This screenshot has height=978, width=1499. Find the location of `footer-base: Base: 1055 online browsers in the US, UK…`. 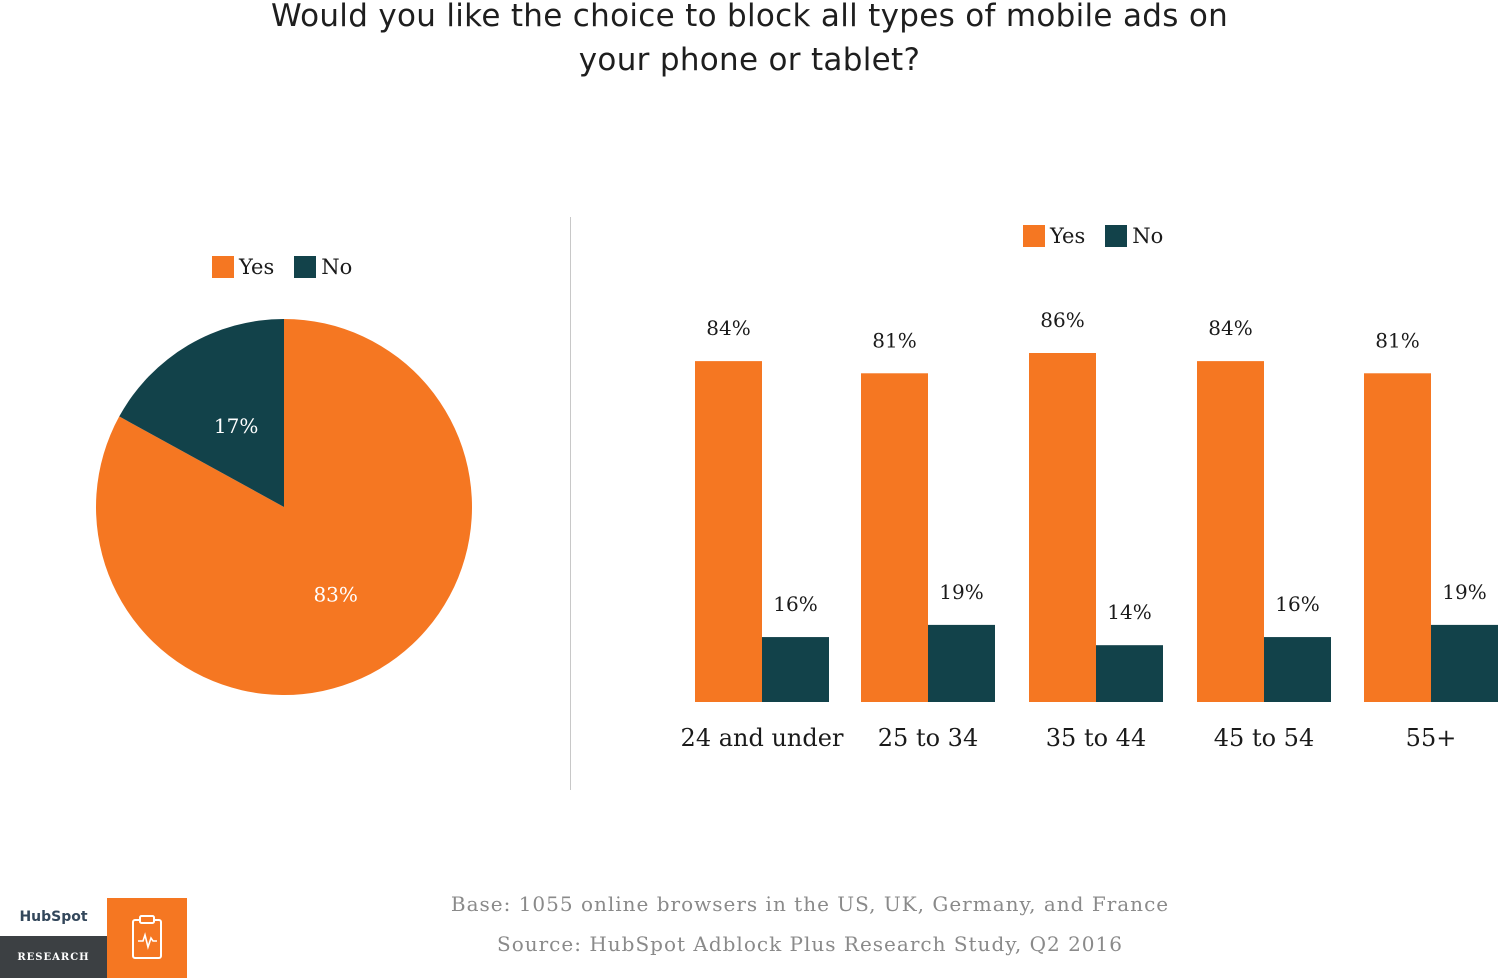

footer-base: Base: 1055 online browsers in the US, UK… is located at coordinates (810, 904).